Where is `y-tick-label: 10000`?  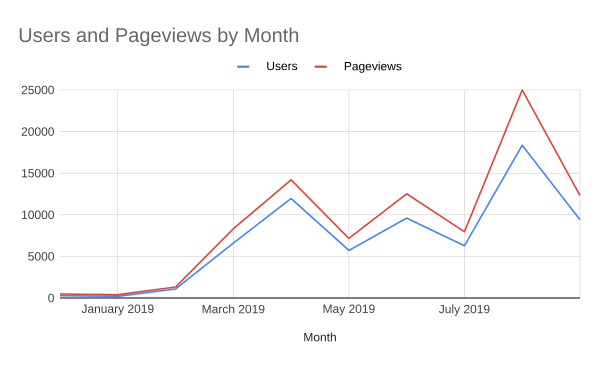 y-tick-label: 10000 is located at coordinates (38, 215).